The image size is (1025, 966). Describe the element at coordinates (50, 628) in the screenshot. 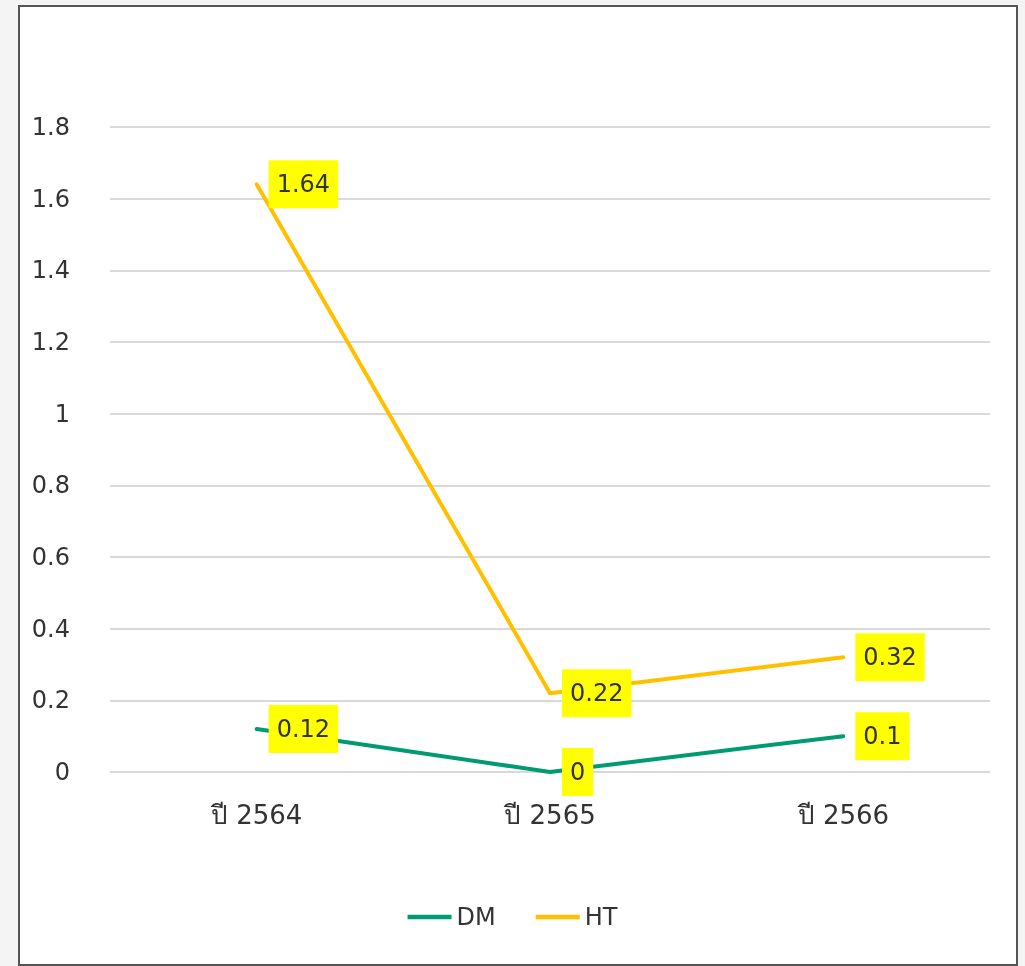

I see `y-tick-label: 0.4` at that location.